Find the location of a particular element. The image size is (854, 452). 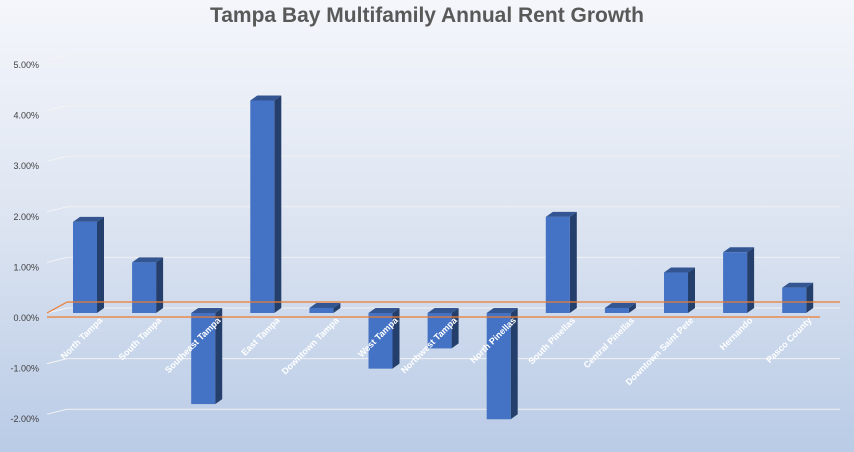

bar-northwest-tampa is located at coordinates (443, 328).